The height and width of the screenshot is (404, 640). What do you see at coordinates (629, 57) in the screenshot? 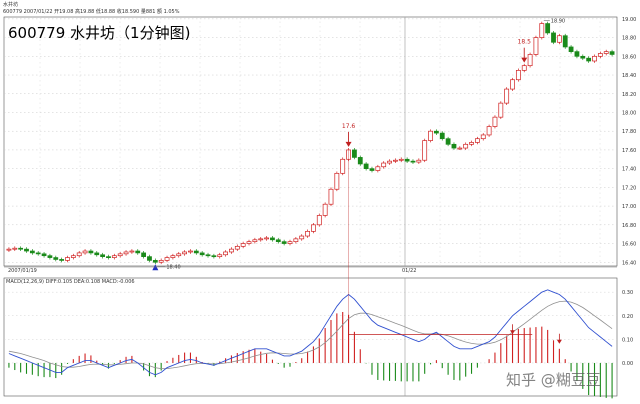
I see `price-axis-tick-label: 18.60` at bounding box center [629, 57].